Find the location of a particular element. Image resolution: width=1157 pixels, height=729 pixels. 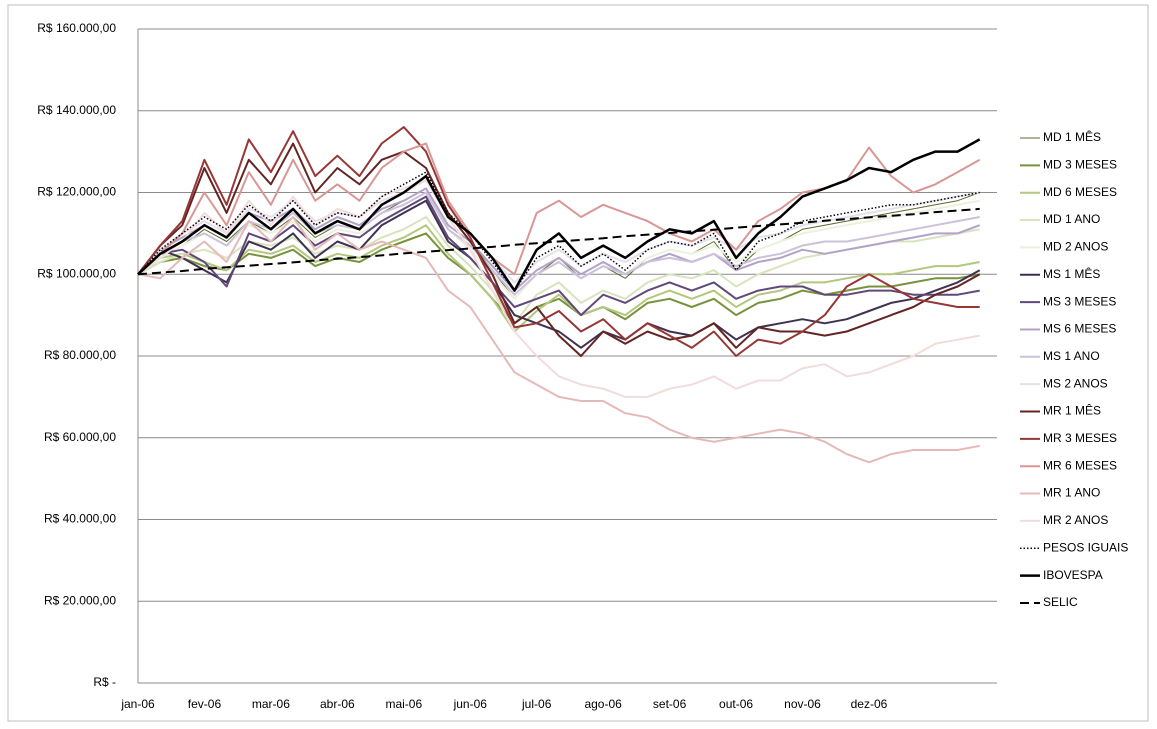

legend-label: MS 2 ANOS is located at coordinates (1075, 383).